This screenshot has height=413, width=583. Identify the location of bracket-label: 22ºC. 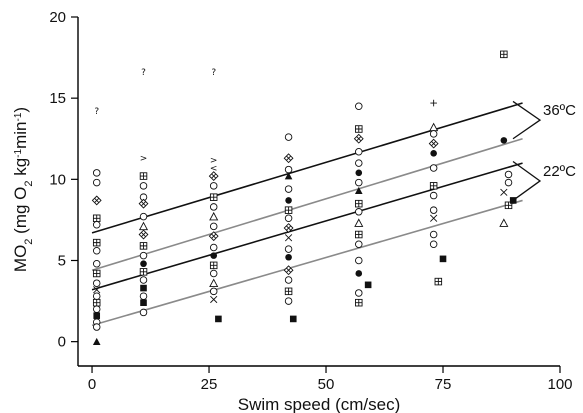
(559, 171).